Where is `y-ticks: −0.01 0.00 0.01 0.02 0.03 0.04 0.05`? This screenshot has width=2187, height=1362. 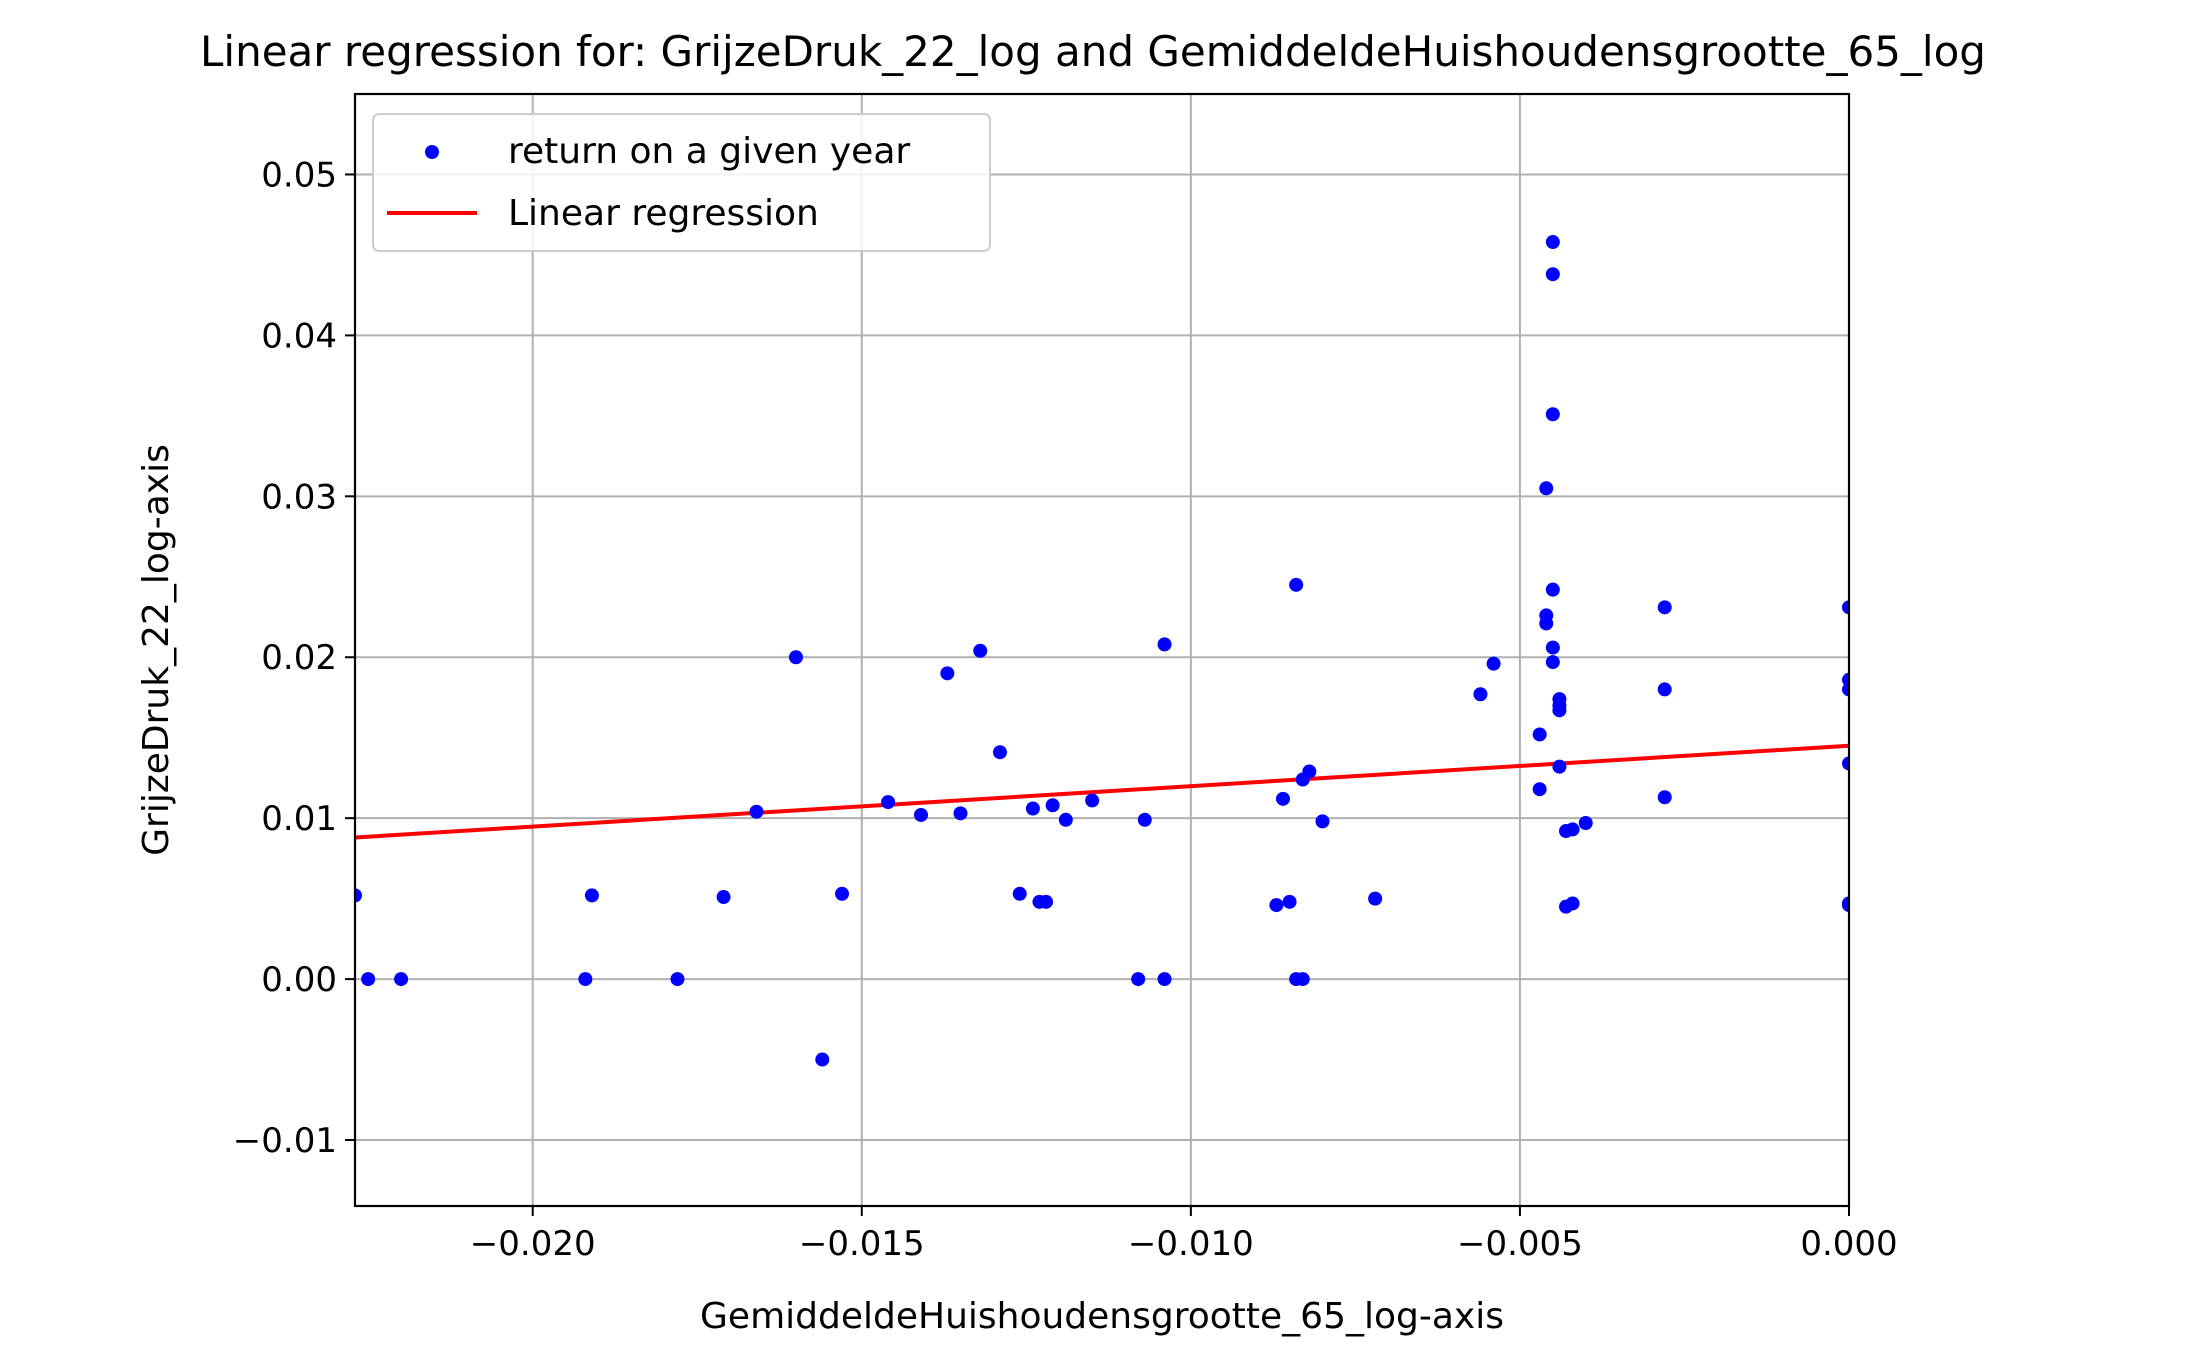 y-ticks: −0.01 0.00 0.01 0.02 0.03 0.04 0.05 is located at coordinates (294, 658).